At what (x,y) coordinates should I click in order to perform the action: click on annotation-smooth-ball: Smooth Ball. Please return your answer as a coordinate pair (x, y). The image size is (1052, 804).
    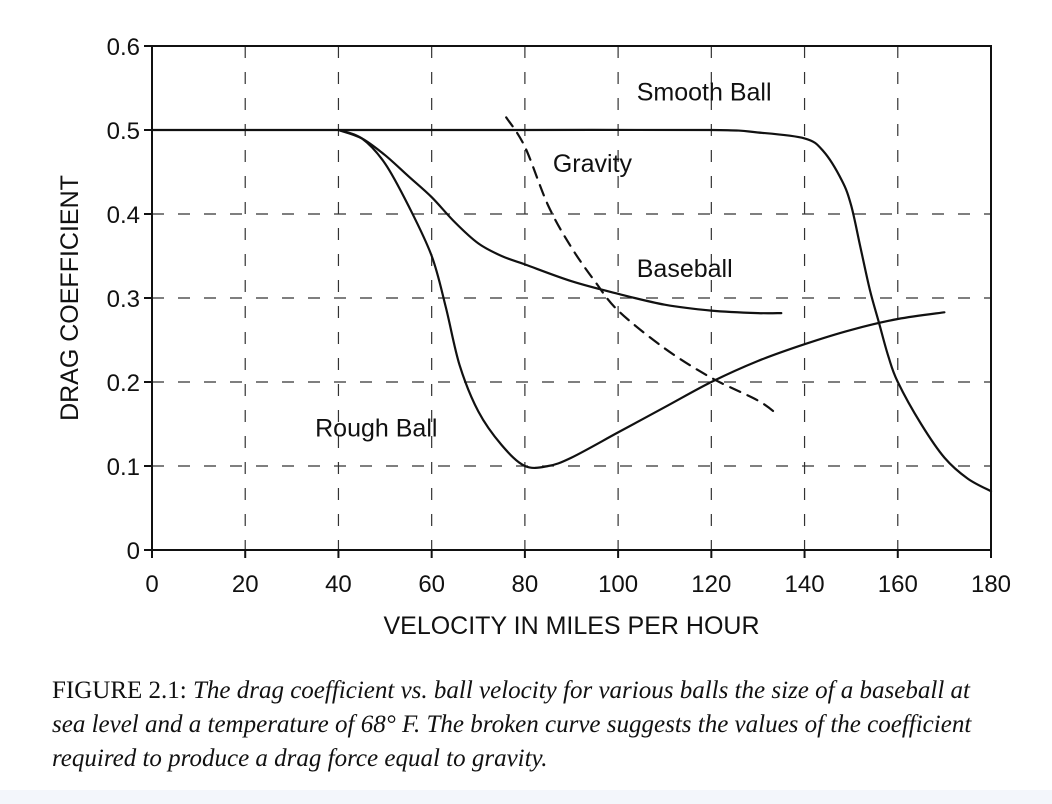
    Looking at the image, I should click on (704, 93).